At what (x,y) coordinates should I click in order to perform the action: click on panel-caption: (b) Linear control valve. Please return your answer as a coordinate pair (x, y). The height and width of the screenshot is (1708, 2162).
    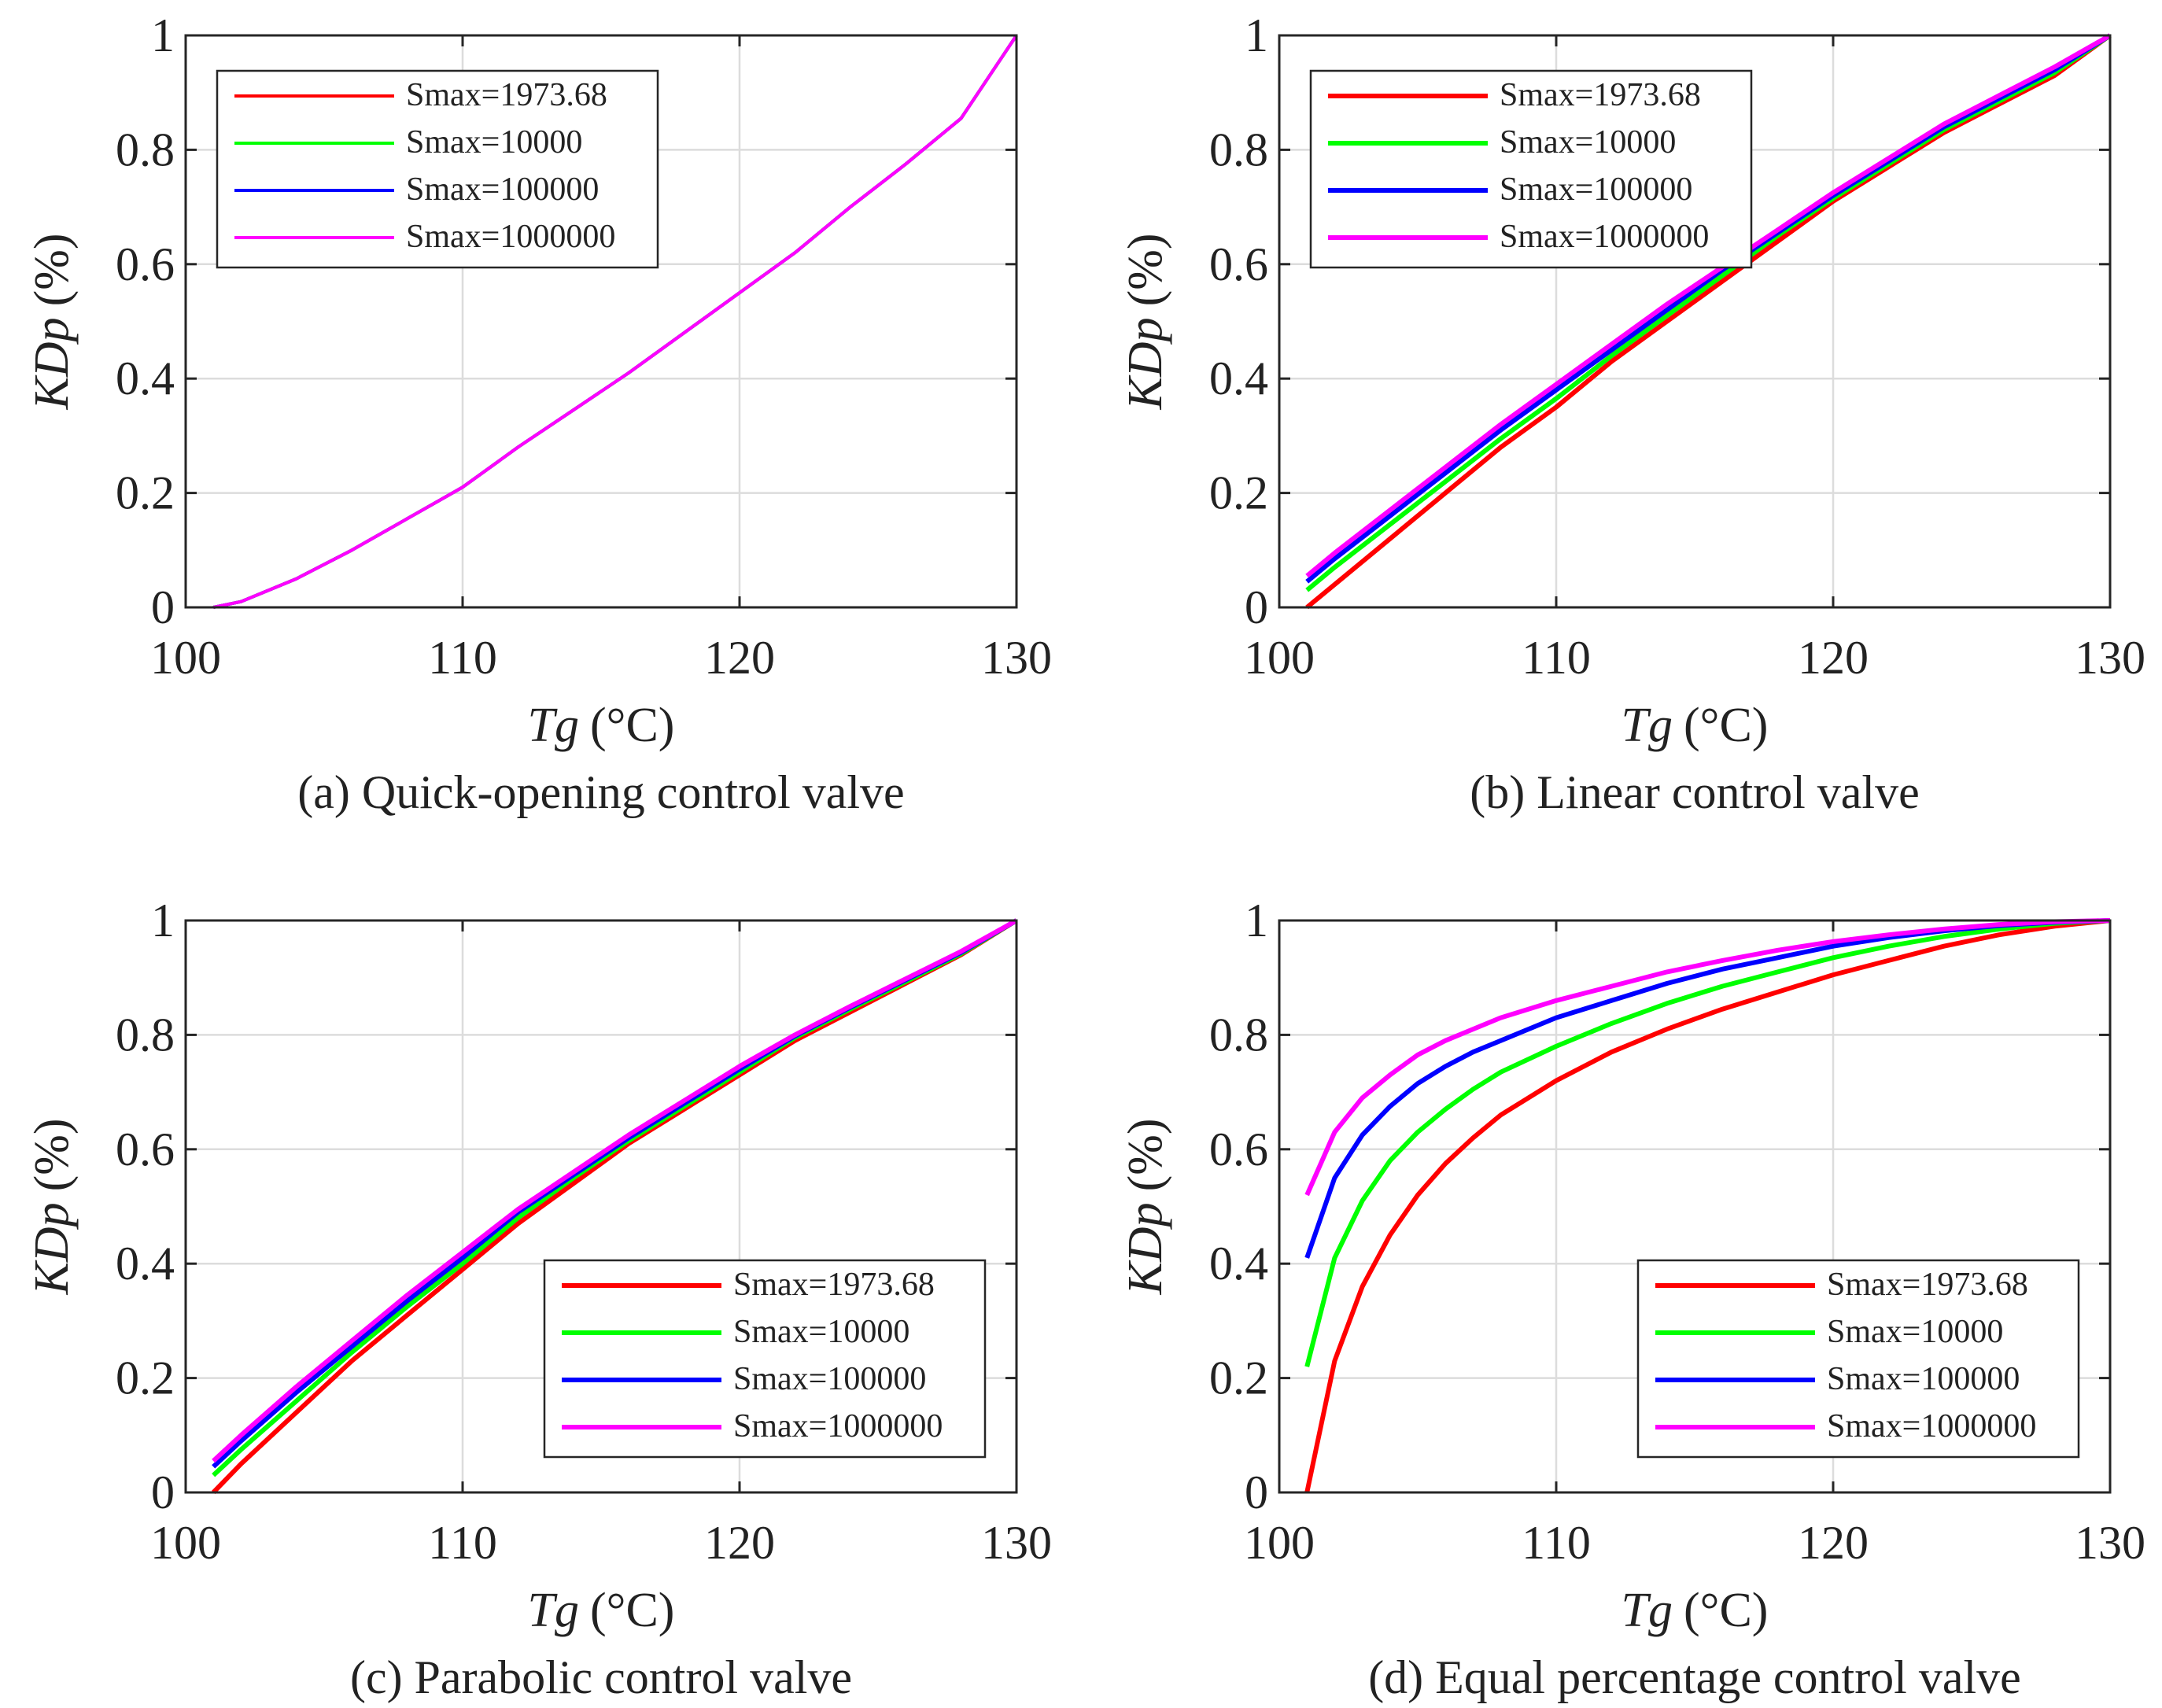
    Looking at the image, I should click on (1694, 792).